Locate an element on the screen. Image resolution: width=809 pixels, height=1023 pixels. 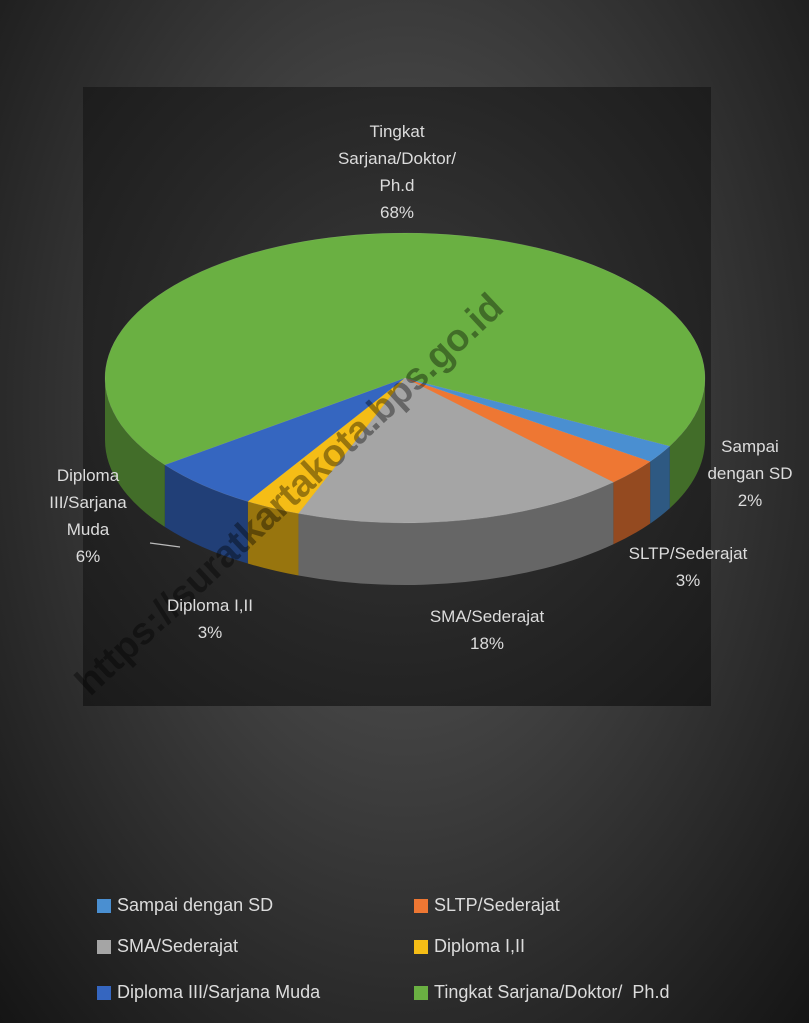
legend-entry: SMA/Sederajat is located at coordinates (167, 946).